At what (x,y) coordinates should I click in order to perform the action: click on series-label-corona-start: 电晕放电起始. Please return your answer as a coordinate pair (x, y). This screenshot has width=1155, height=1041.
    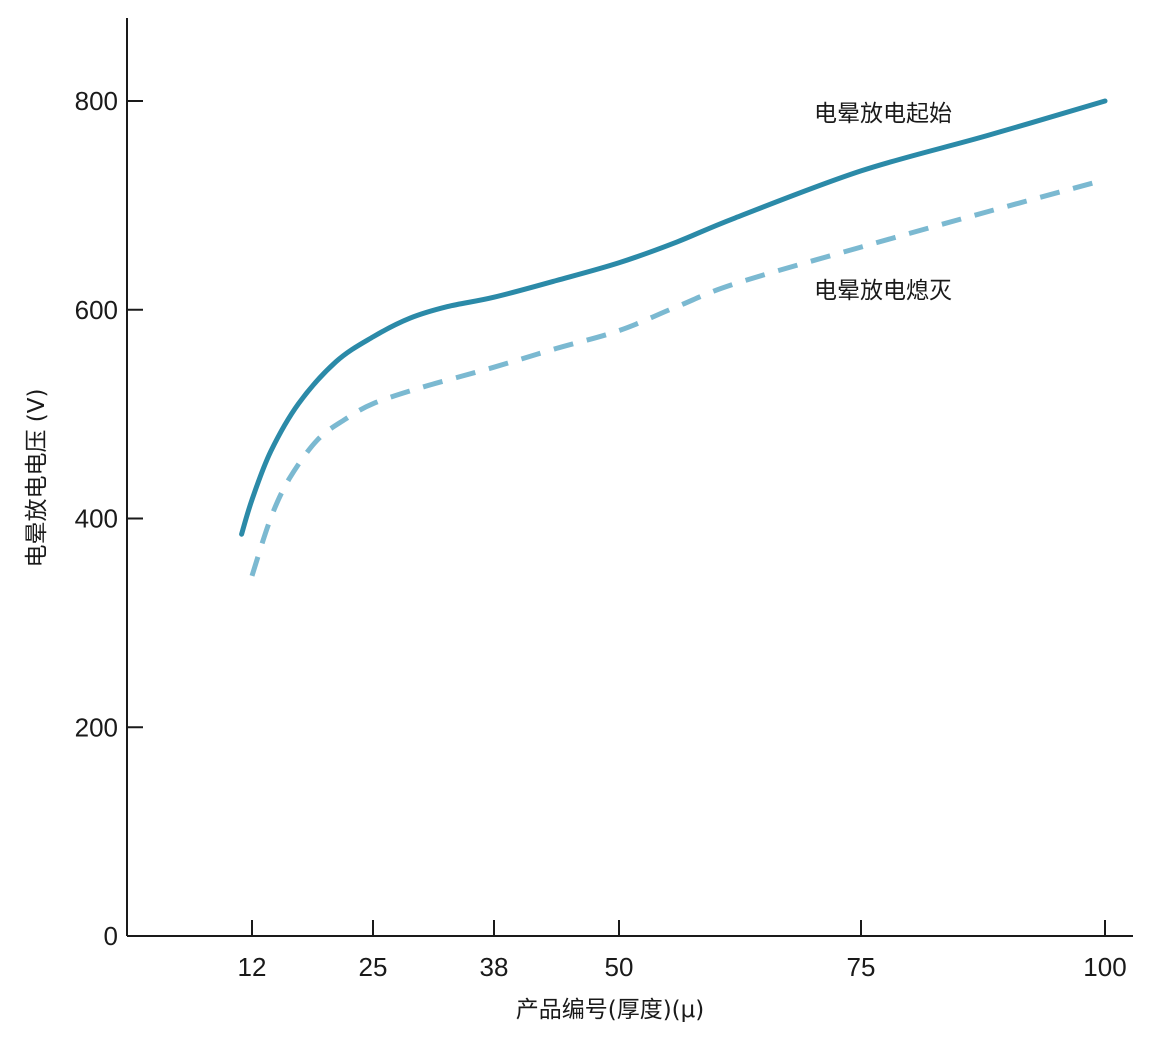
    Looking at the image, I should click on (883, 114).